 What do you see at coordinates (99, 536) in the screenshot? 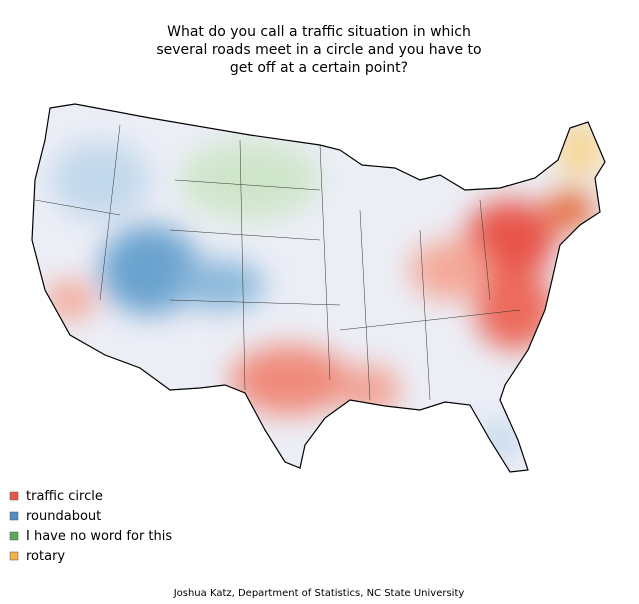
I see `legend-label: I have no word for this` at bounding box center [99, 536].